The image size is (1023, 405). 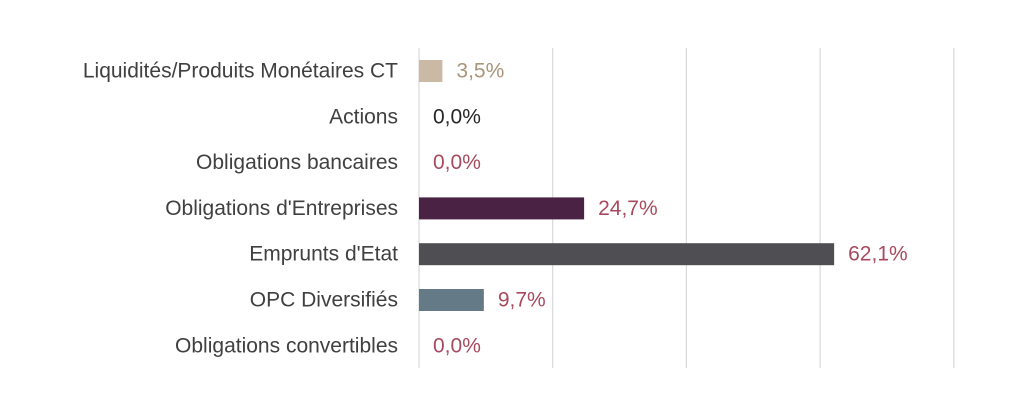 I want to click on value-label: 9,7%, so click(x=522, y=300).